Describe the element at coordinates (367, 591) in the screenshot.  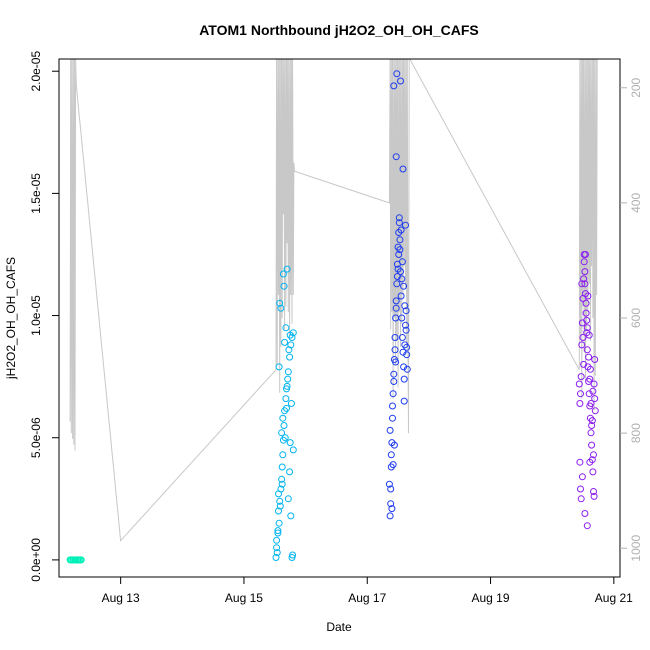
I see `x-axis: Aug 13 Aug 15 Aug 17 Aug 19 Aug 21` at that location.